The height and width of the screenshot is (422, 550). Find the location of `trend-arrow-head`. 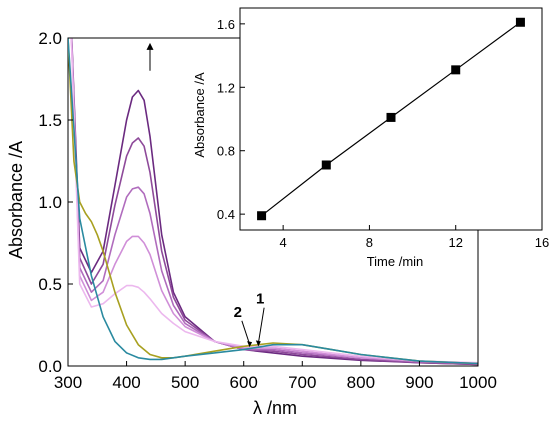

trend-arrow-head is located at coordinates (150, 46).